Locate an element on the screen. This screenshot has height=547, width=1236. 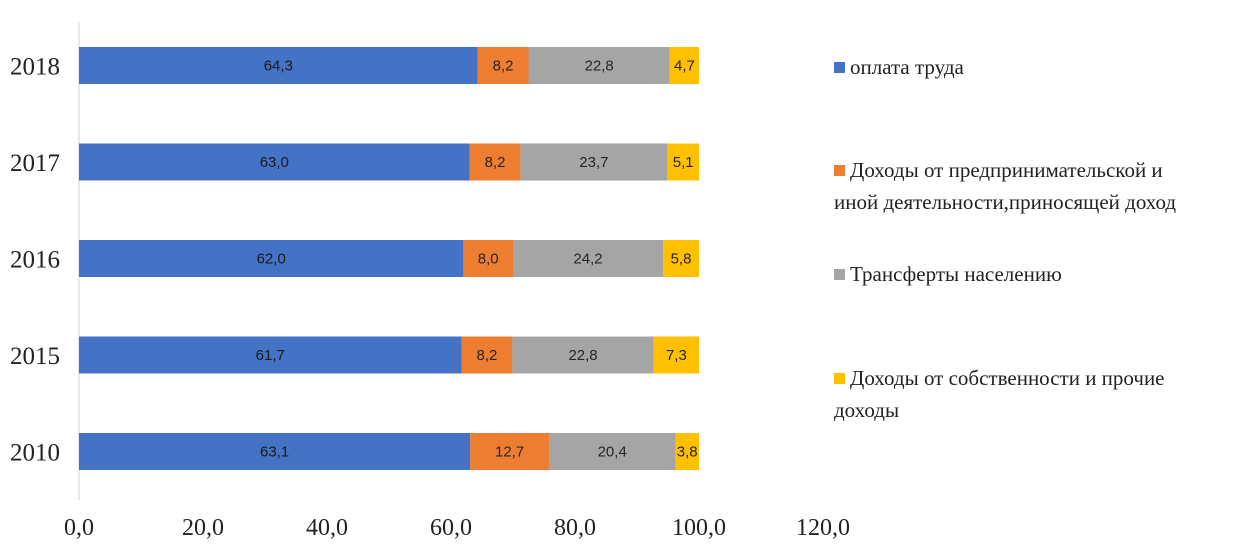
legend-label: иной деятельности,приносящей доход is located at coordinates (1005, 202).